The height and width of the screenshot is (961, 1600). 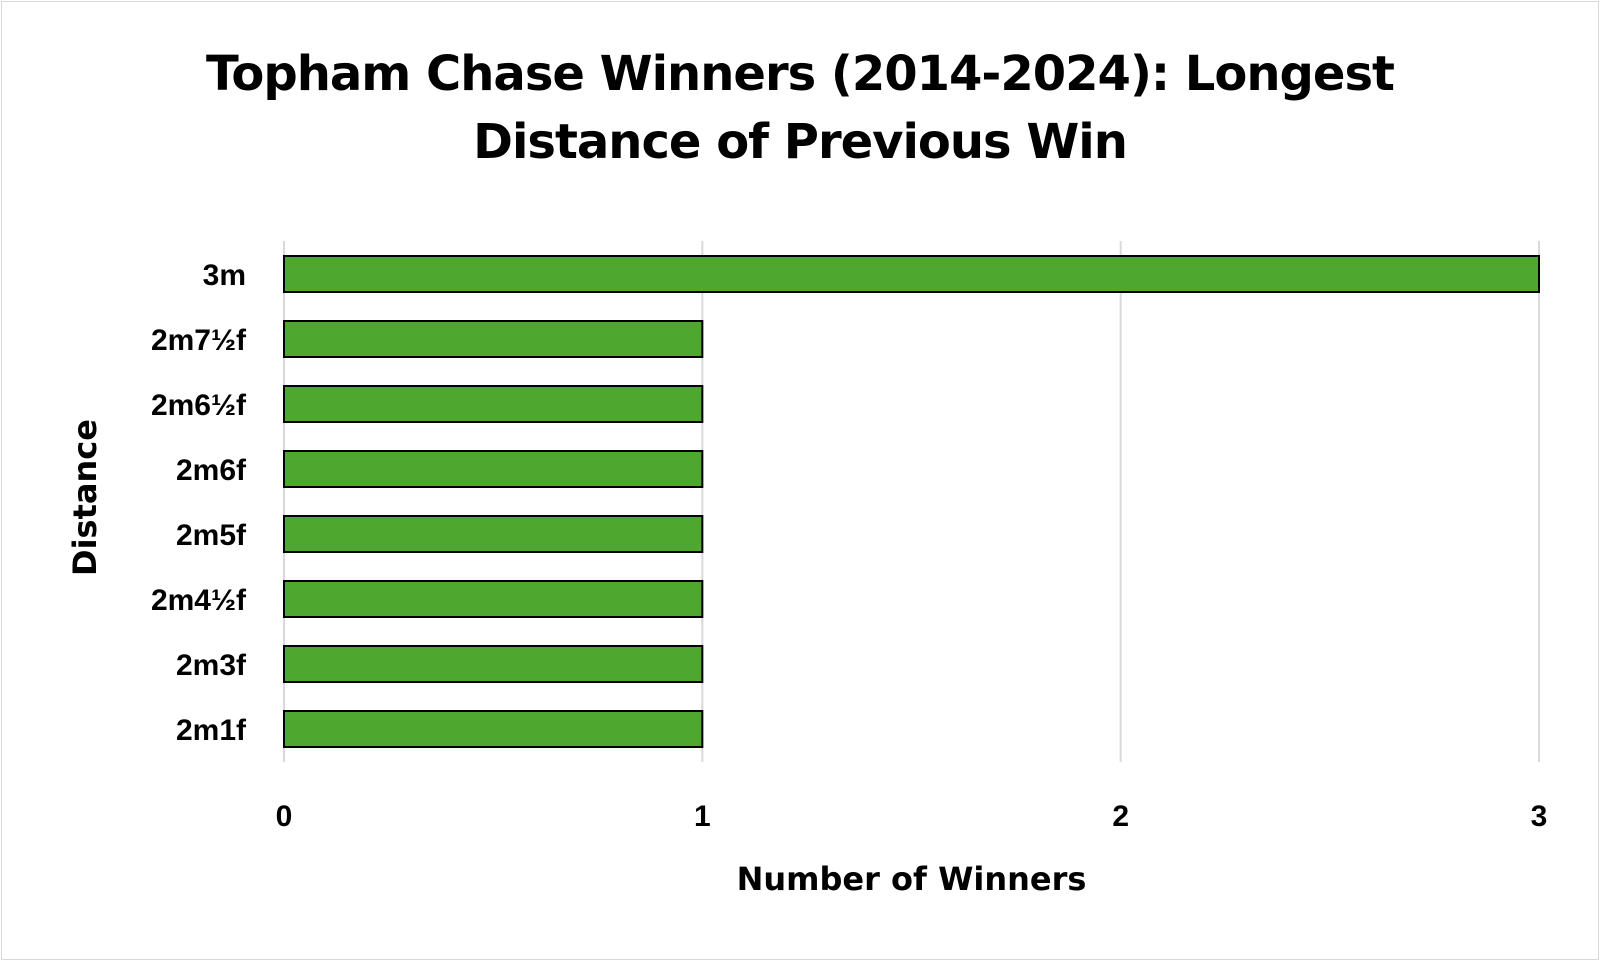 I want to click on category-axis-labels: 3m 2m7½f 2m6½f 2m6f 2m5f 2m4½f 2m3f 2m1f, so click(x=199, y=503).